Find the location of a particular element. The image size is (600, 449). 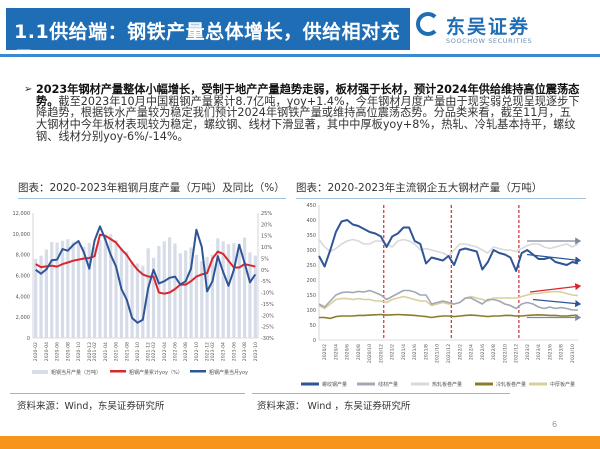

x-tick-label: 2023-06 is located at coordinates (234, 351).